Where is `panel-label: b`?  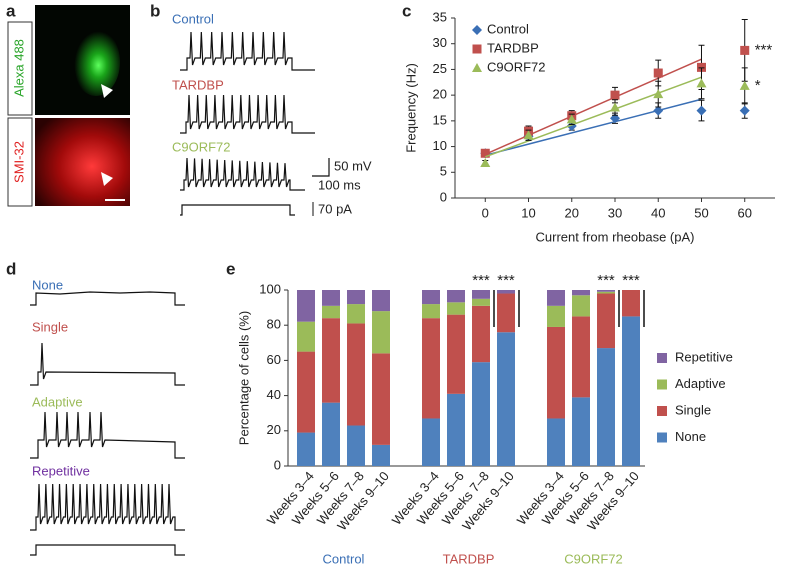 panel-label: b is located at coordinates (155, 10).